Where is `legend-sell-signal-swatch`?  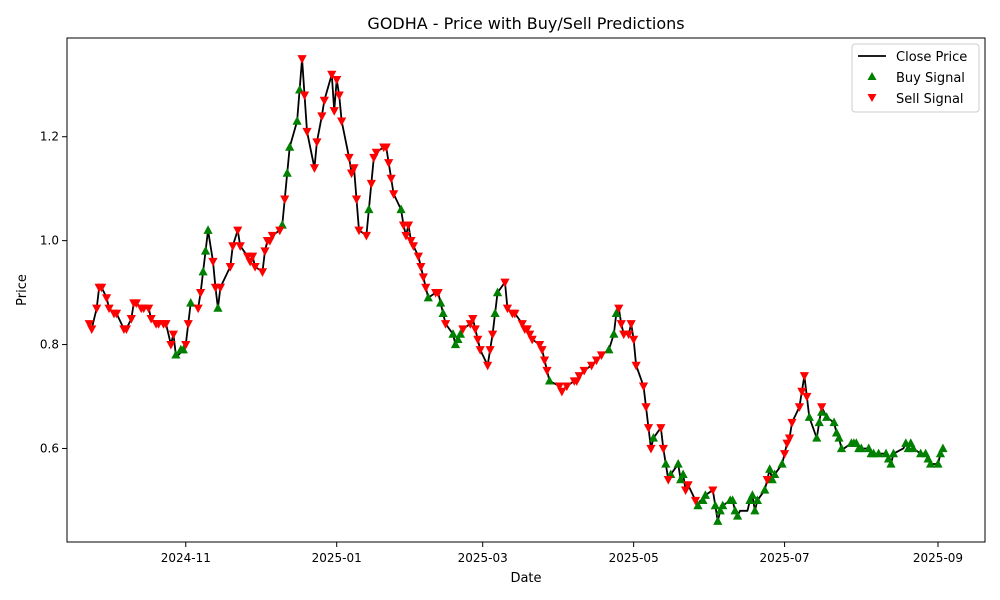 legend-sell-signal-swatch is located at coordinates (872, 98).